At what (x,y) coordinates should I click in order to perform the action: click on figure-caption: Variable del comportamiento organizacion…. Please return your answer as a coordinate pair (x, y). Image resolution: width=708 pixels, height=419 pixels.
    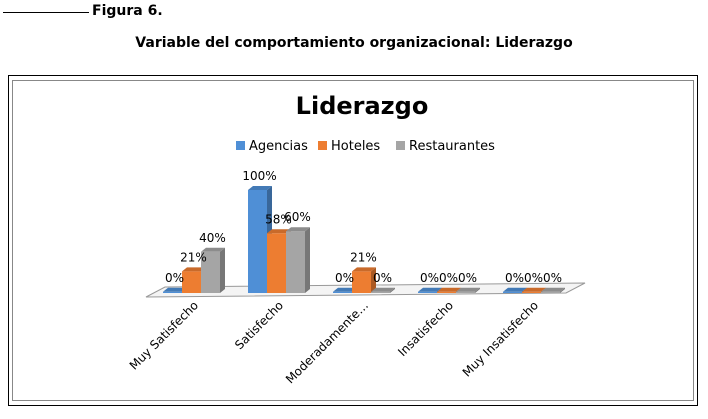
    Looking at the image, I should click on (354, 43).